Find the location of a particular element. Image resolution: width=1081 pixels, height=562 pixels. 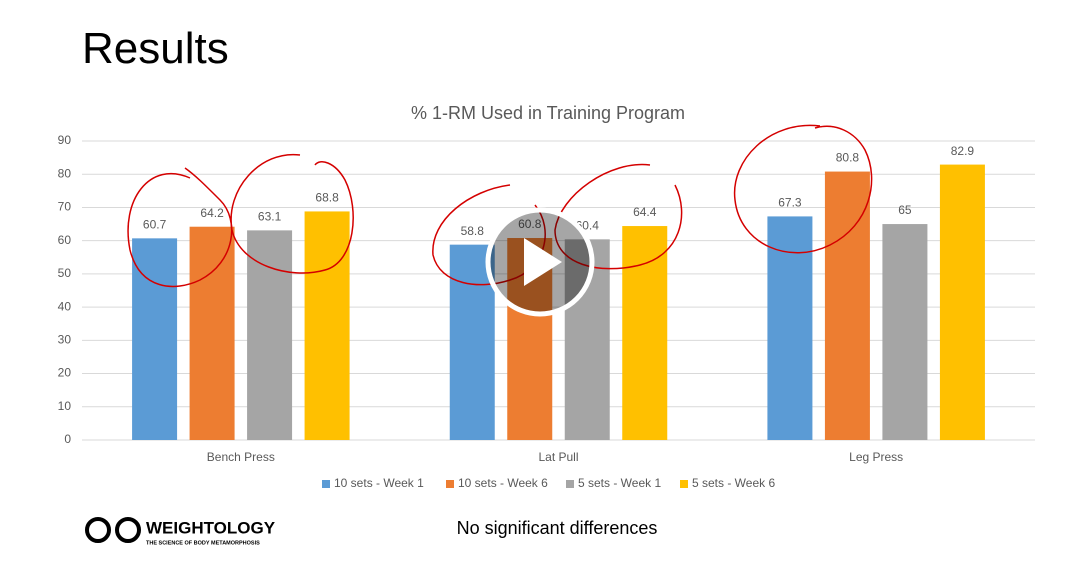

x-tick-label: Leg Press is located at coordinates (876, 457).